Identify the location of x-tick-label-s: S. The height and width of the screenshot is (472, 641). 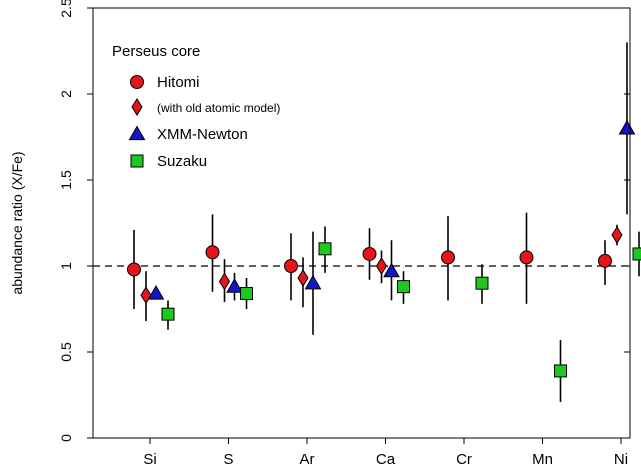
(228, 459).